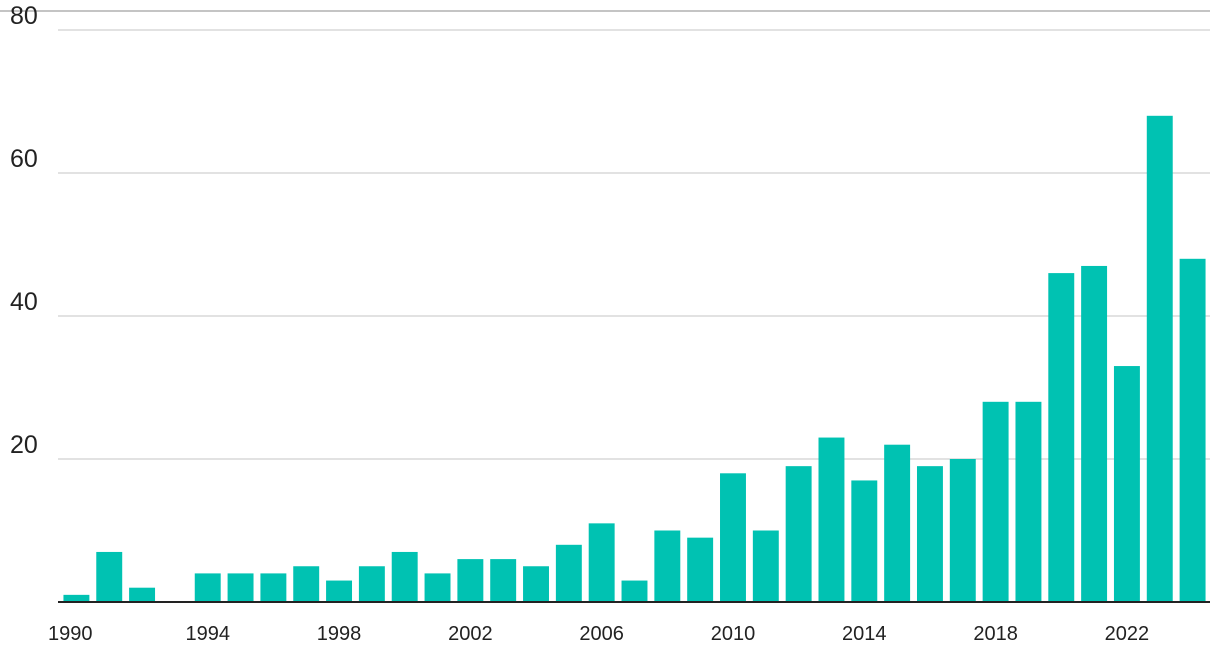 This screenshot has height=662, width=1220. What do you see at coordinates (568, 573) in the screenshot?
I see `bar-2005` at bounding box center [568, 573].